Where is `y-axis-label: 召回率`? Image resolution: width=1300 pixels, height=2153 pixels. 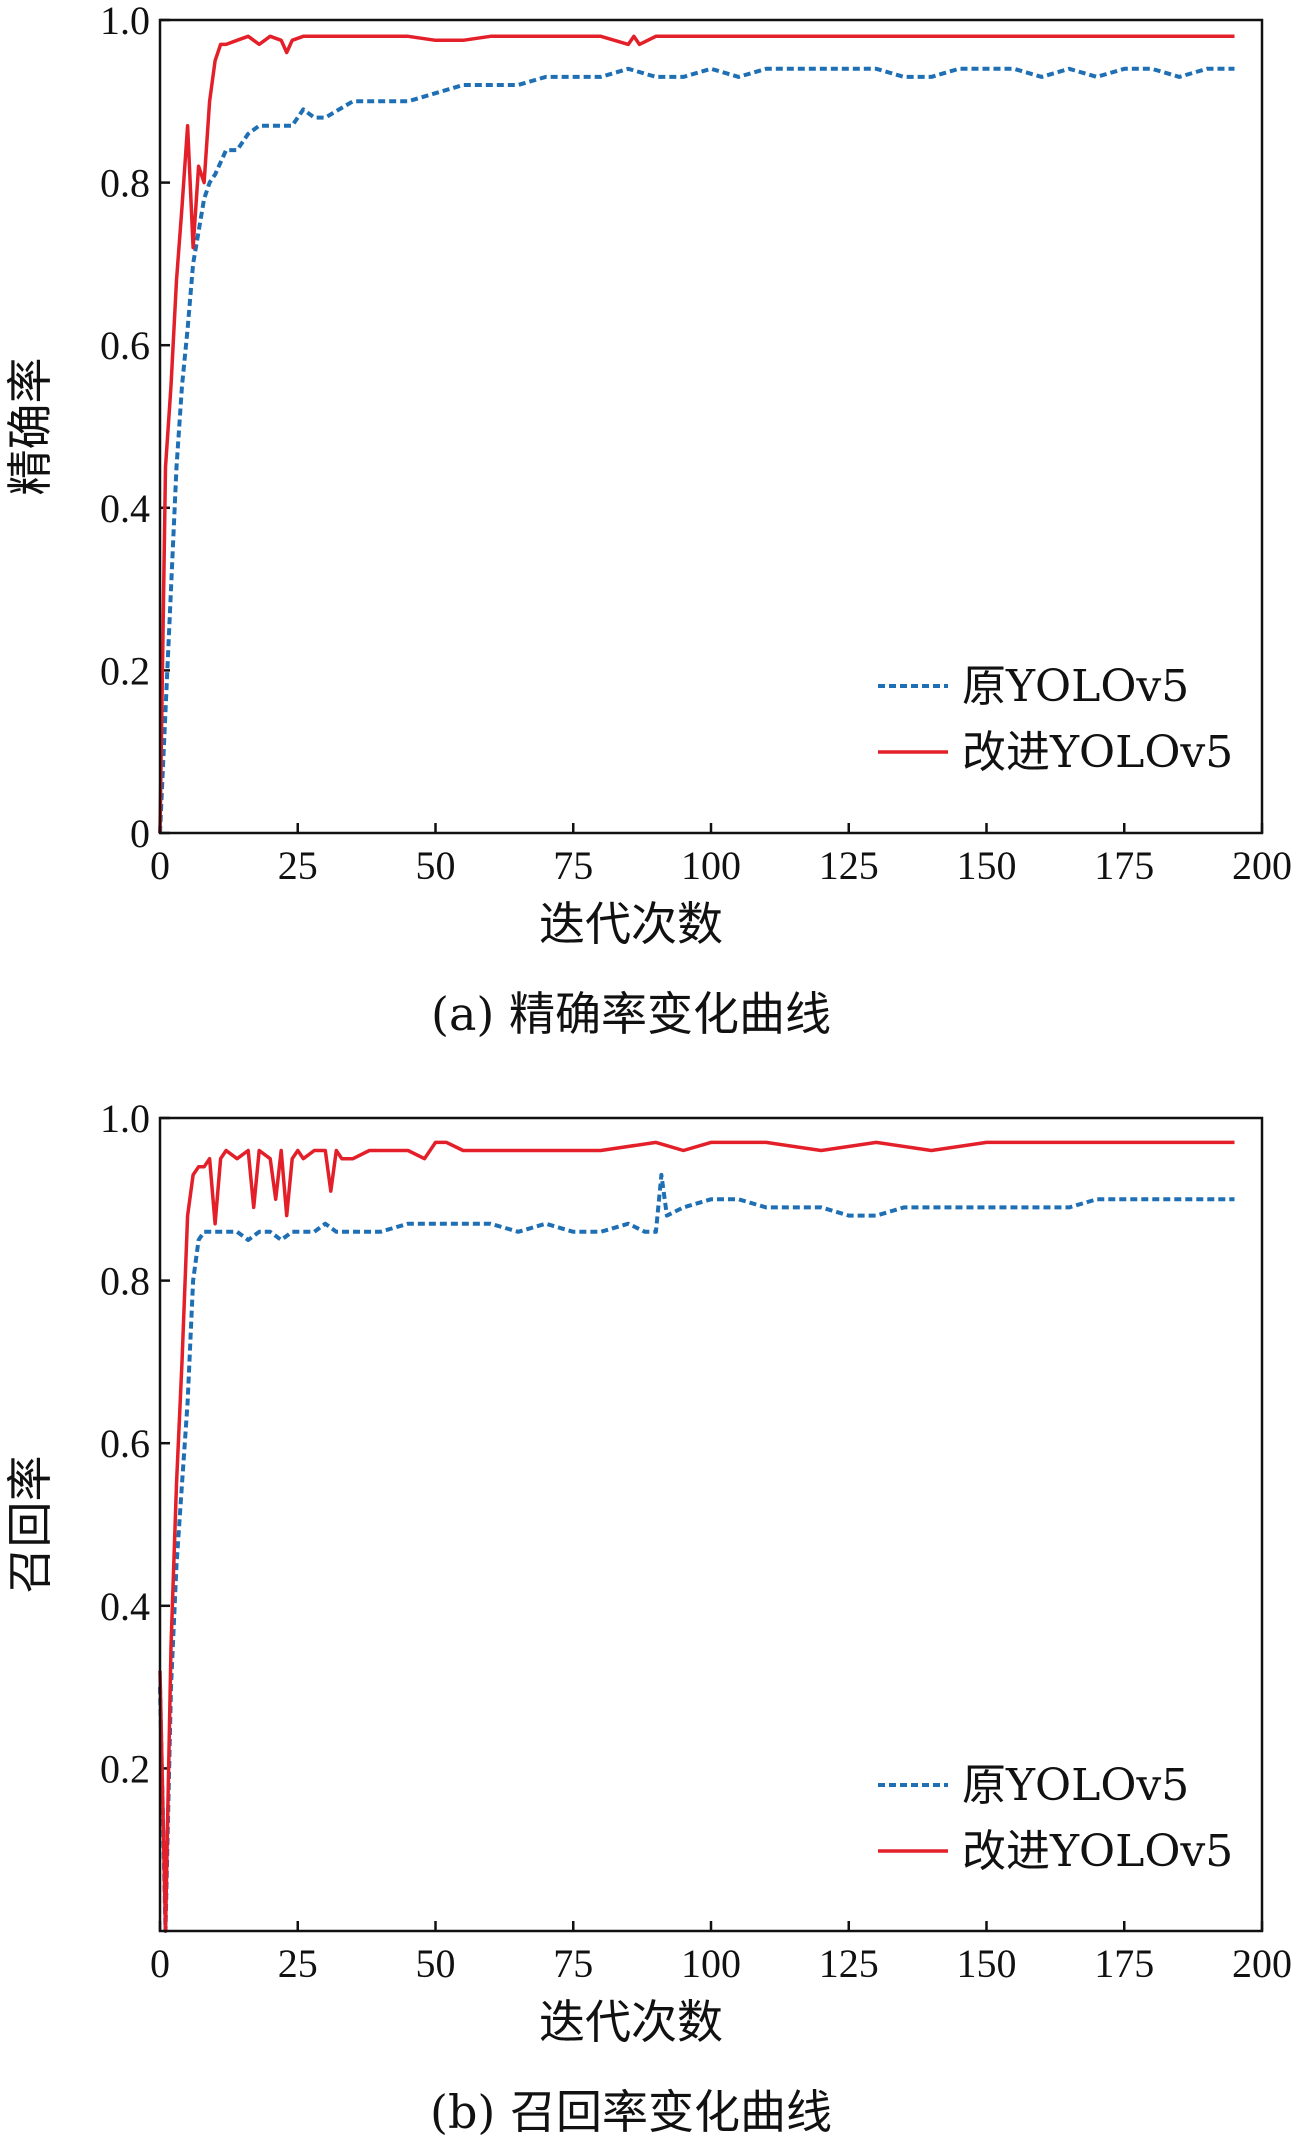 y-axis-label: 召回率 is located at coordinates (30, 1525).